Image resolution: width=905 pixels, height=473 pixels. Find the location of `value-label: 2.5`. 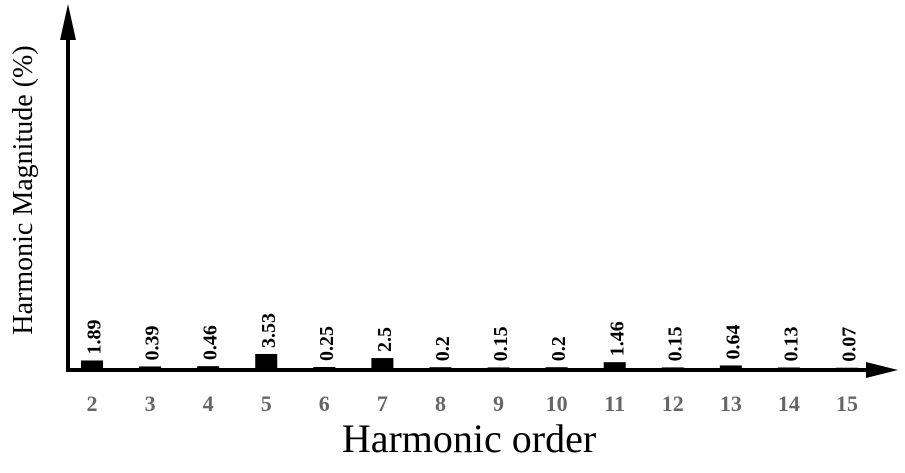

value-label: 2.5 is located at coordinates (385, 339).